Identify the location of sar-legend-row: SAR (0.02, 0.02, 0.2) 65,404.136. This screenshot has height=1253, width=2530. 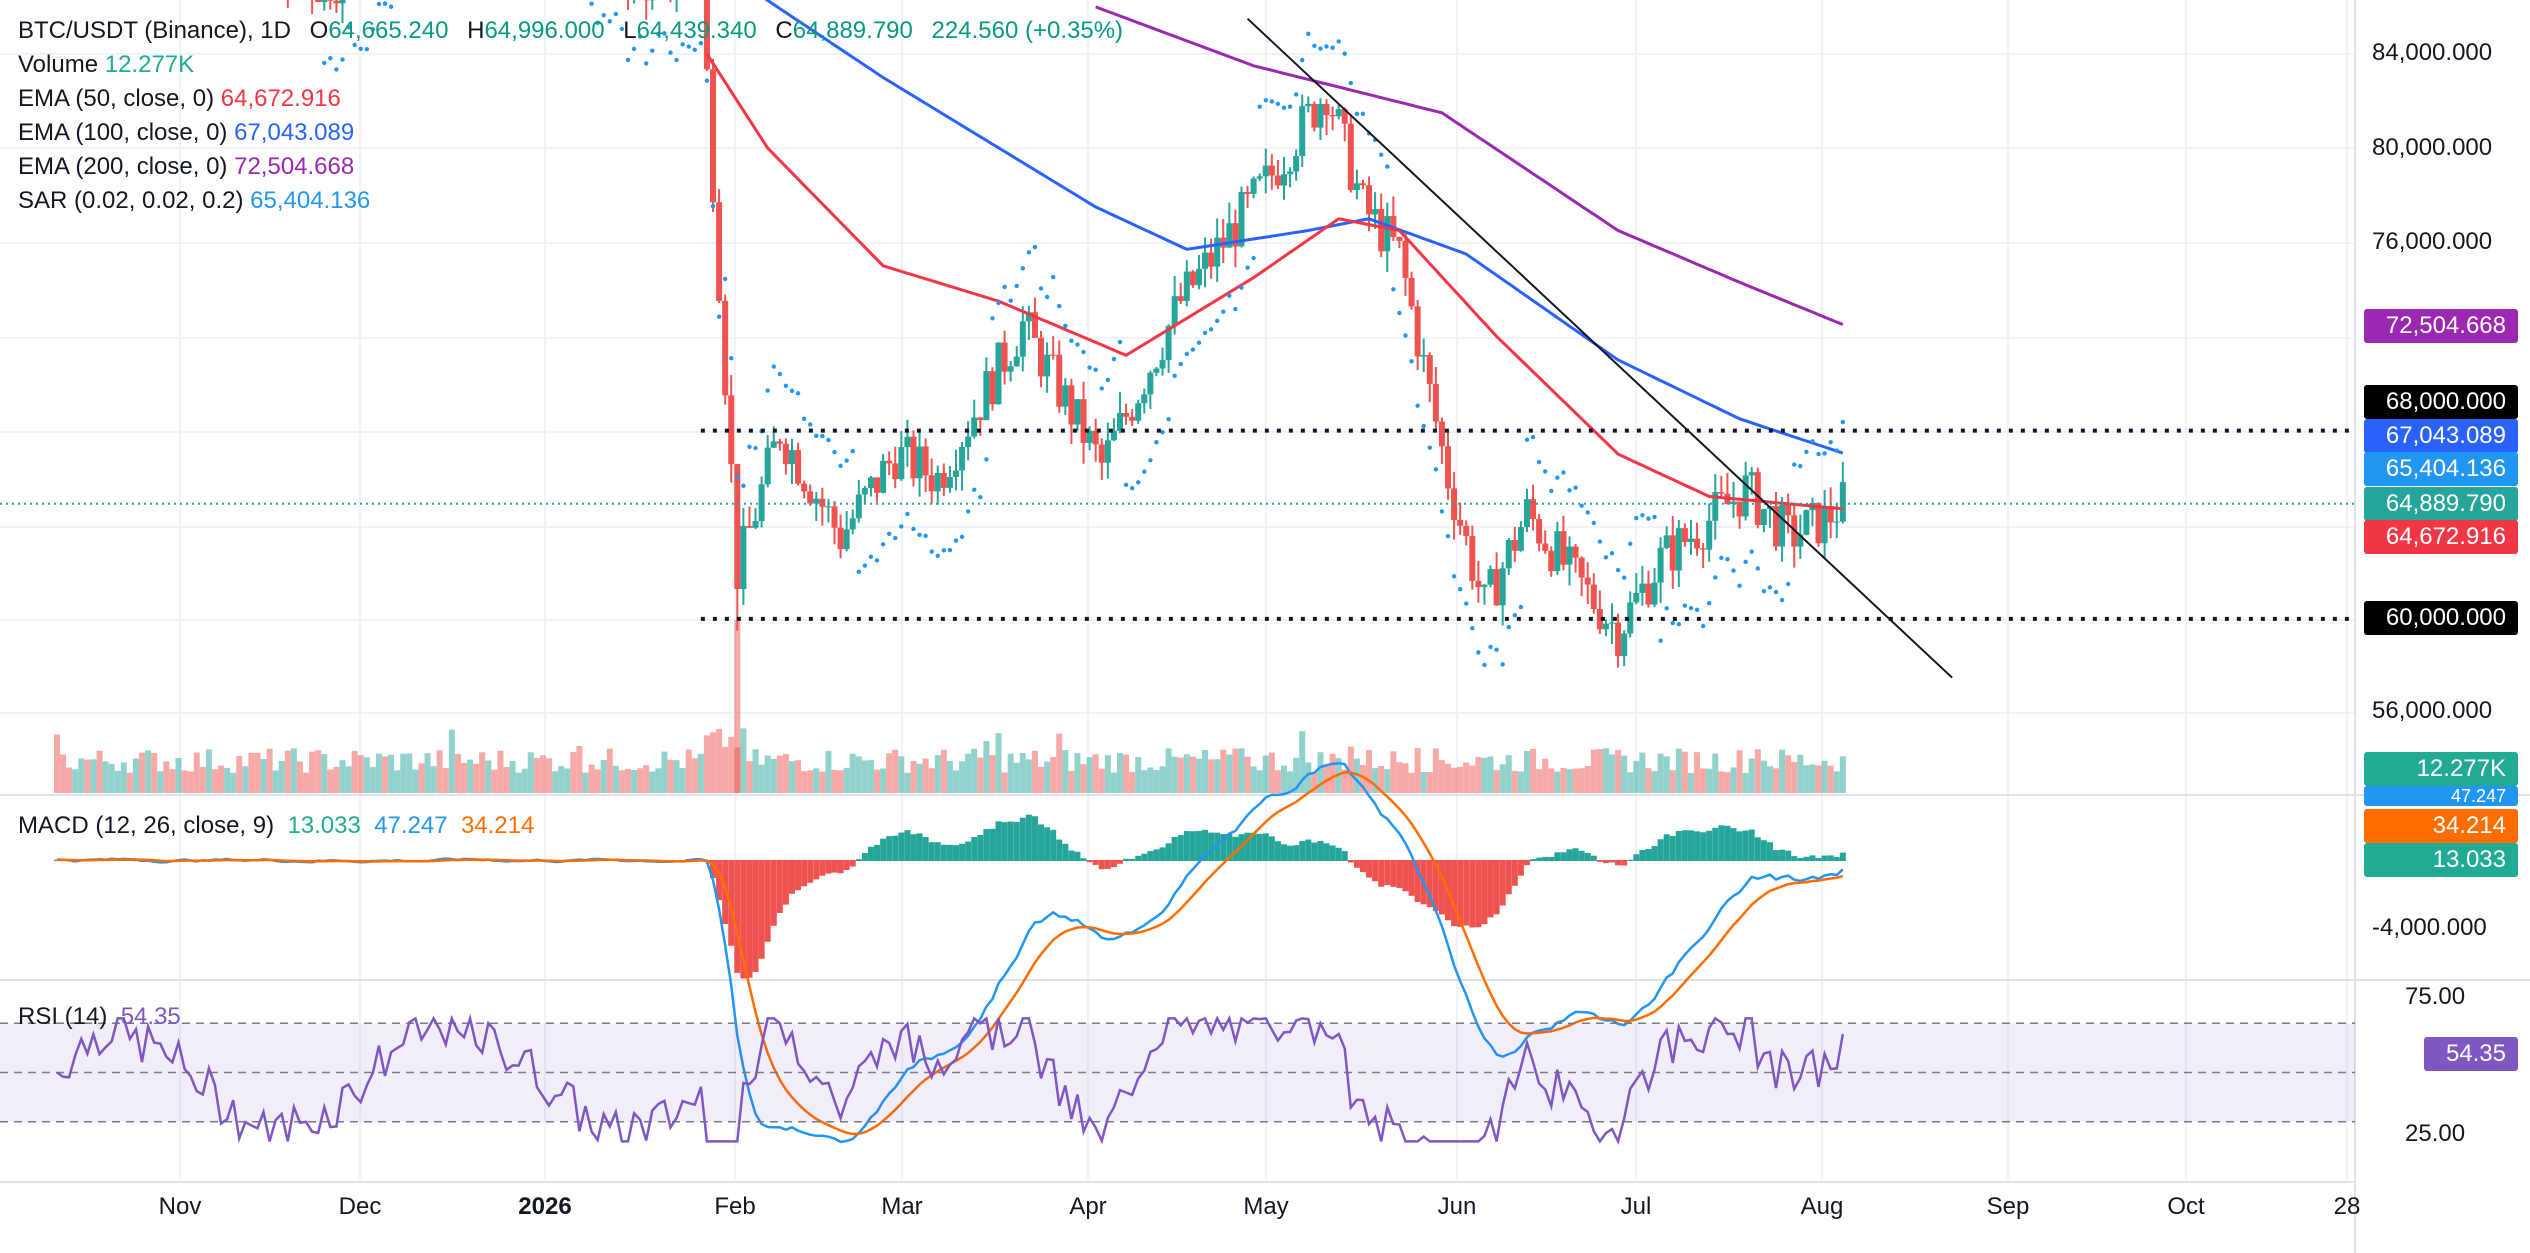
(570, 201).